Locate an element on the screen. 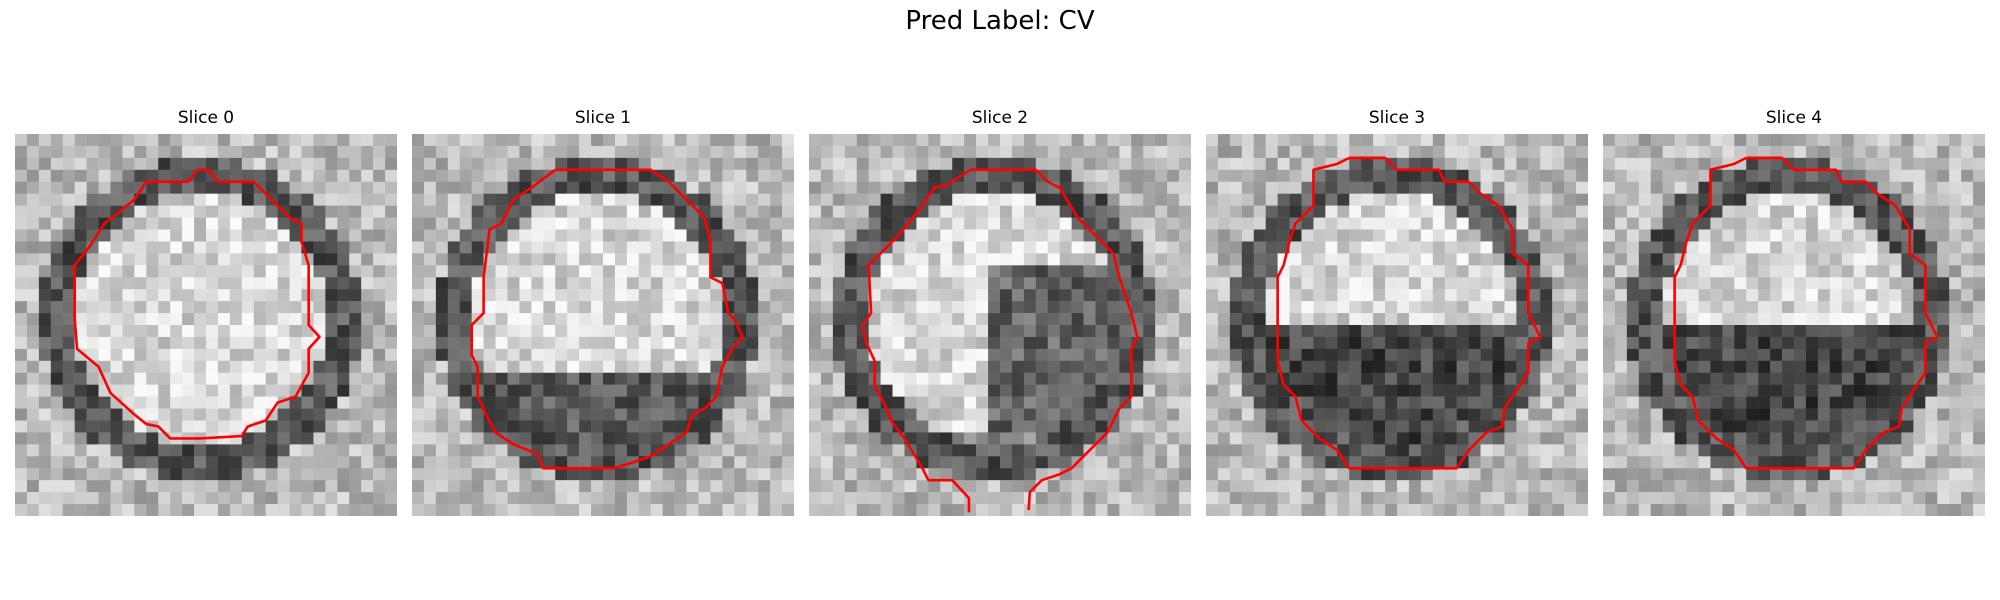 Image resolution: width=2000 pixels, height=600 pixels. slice-panel-3: Slice 3 is located at coordinates (1397, 312).